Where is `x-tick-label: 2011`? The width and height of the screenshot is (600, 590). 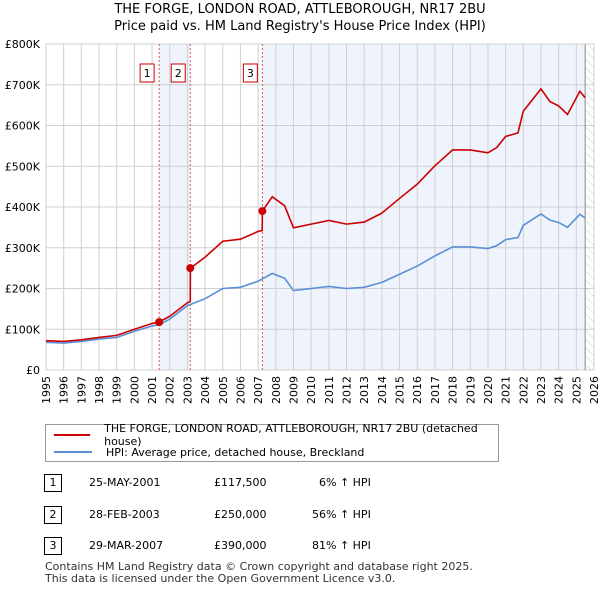 x-tick-label: 2011 is located at coordinates (329, 390).